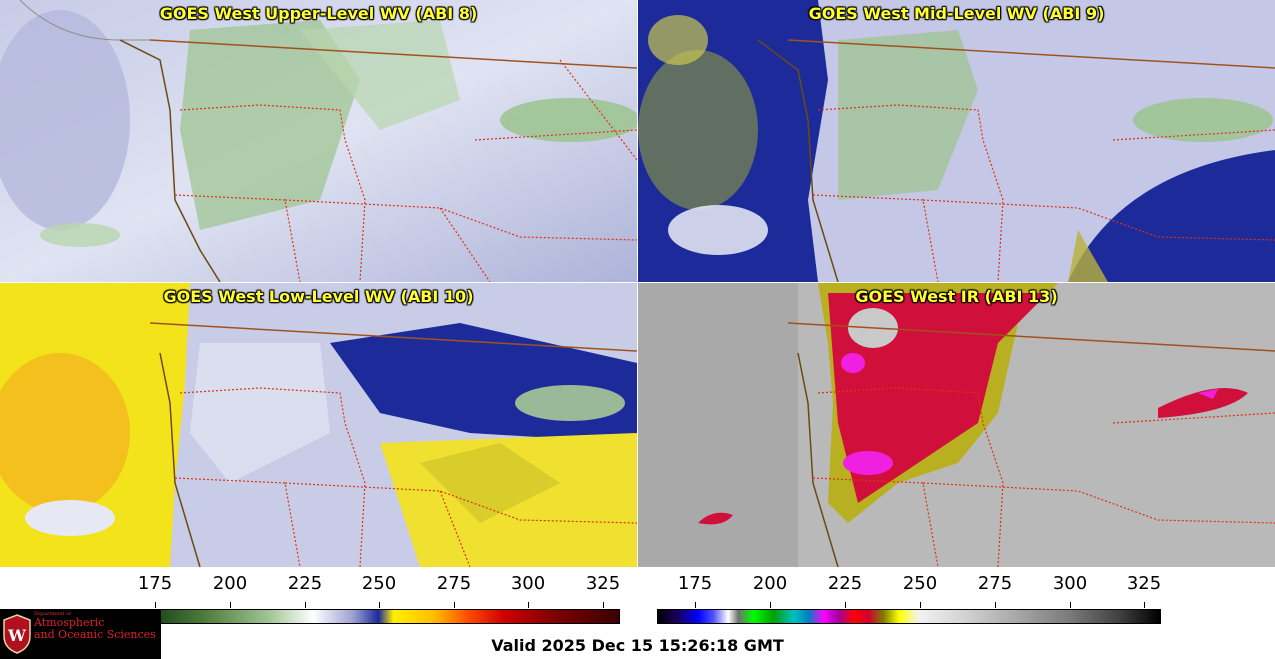 The height and width of the screenshot is (659, 1275). Describe the element at coordinates (637, 645) in the screenshot. I see `valid-time: Valid 2025 Dec 15 15:26:18 GMT` at that location.